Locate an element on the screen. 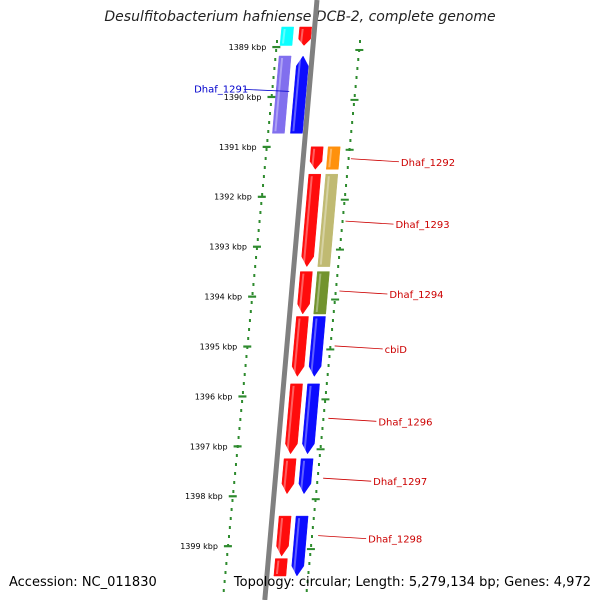  kbp-tick-label: 1396 kbp is located at coordinates (214, 396).